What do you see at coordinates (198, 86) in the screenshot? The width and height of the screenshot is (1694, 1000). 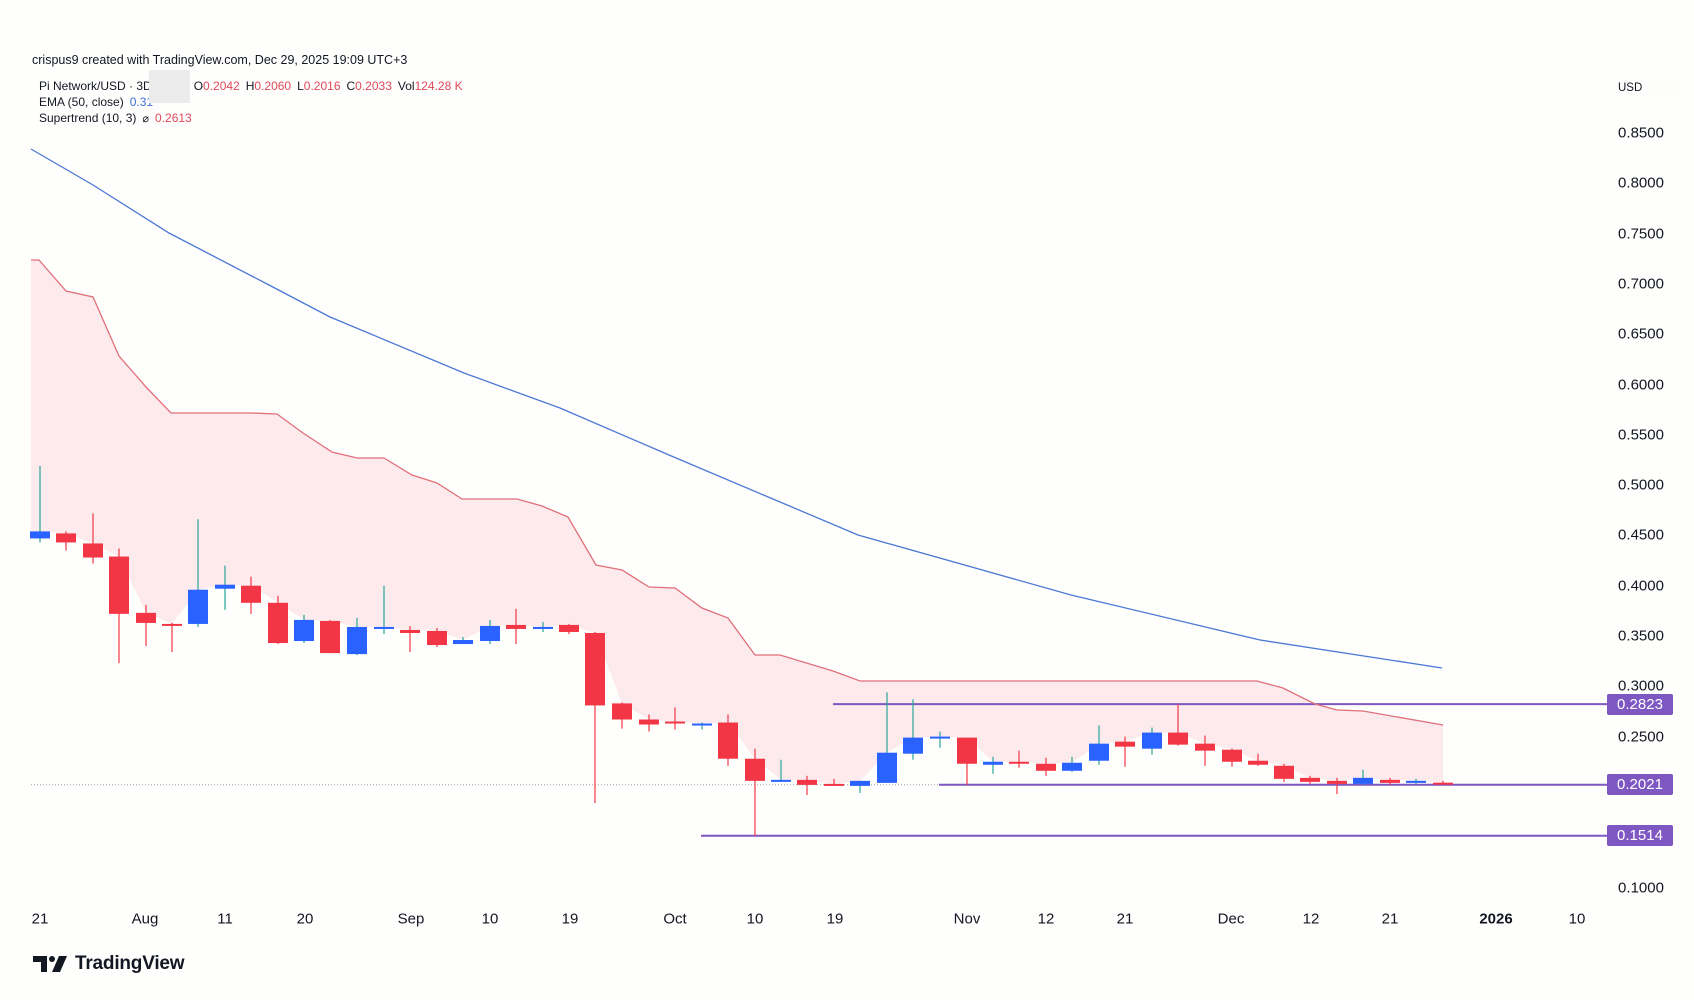 I see `legend-open-label: O` at bounding box center [198, 86].